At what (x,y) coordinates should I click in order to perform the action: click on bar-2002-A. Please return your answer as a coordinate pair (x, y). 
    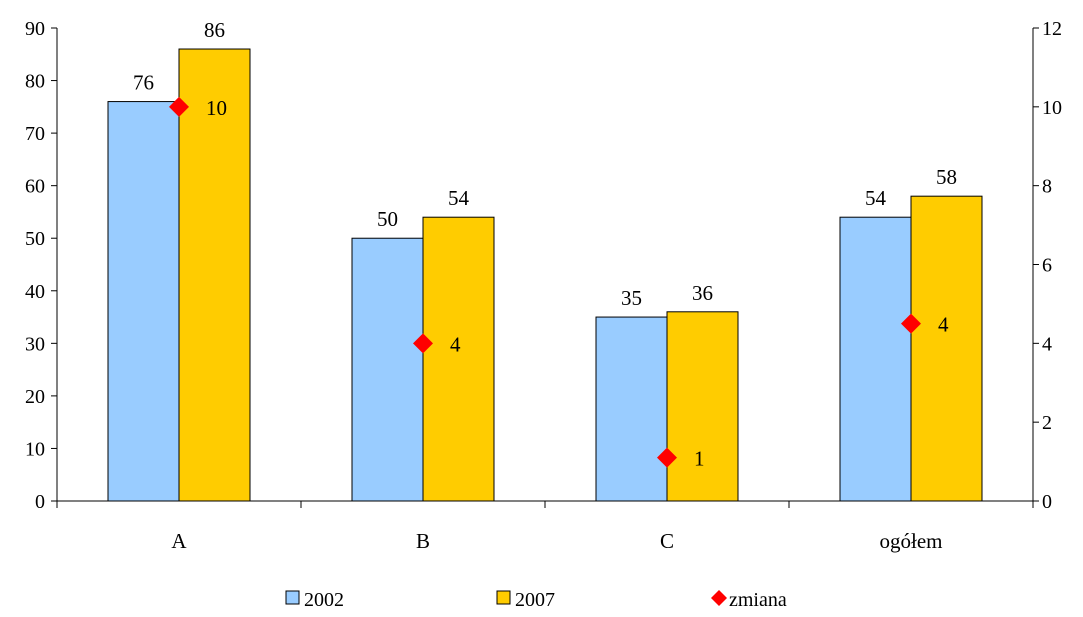
    Looking at the image, I should click on (143, 301).